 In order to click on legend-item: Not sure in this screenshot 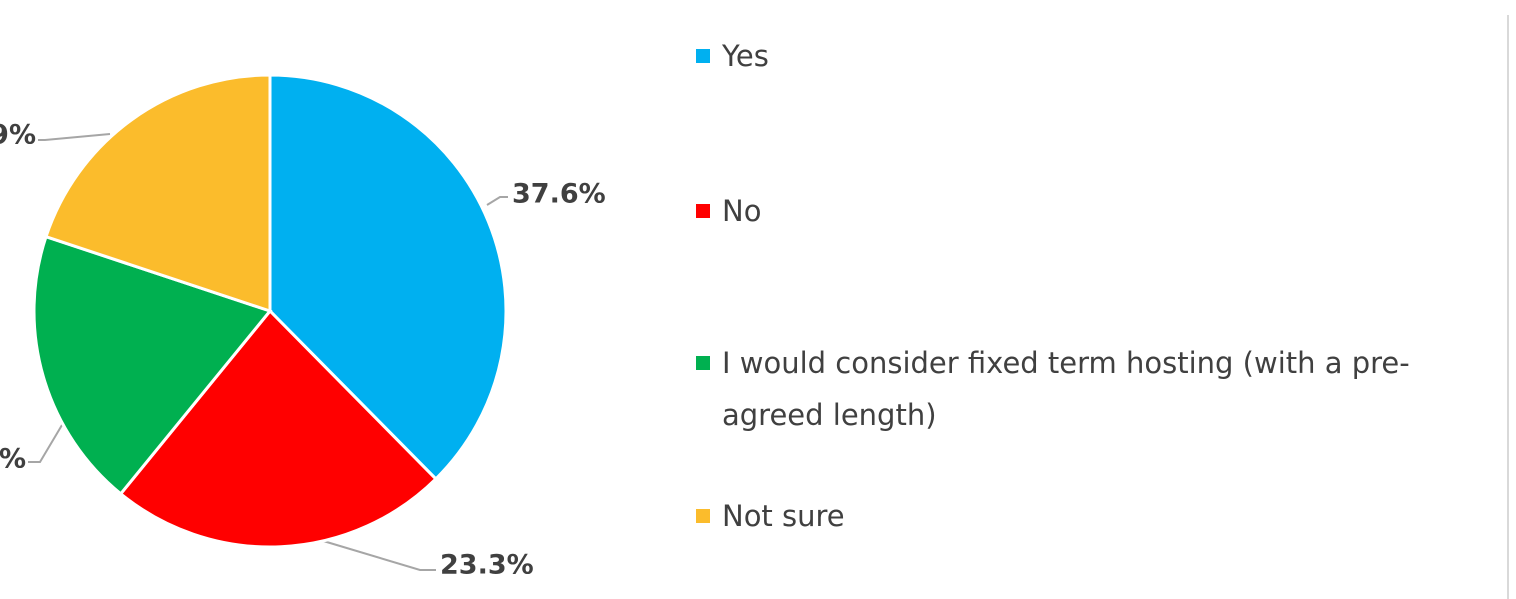, I will do `click(1091, 516)`.